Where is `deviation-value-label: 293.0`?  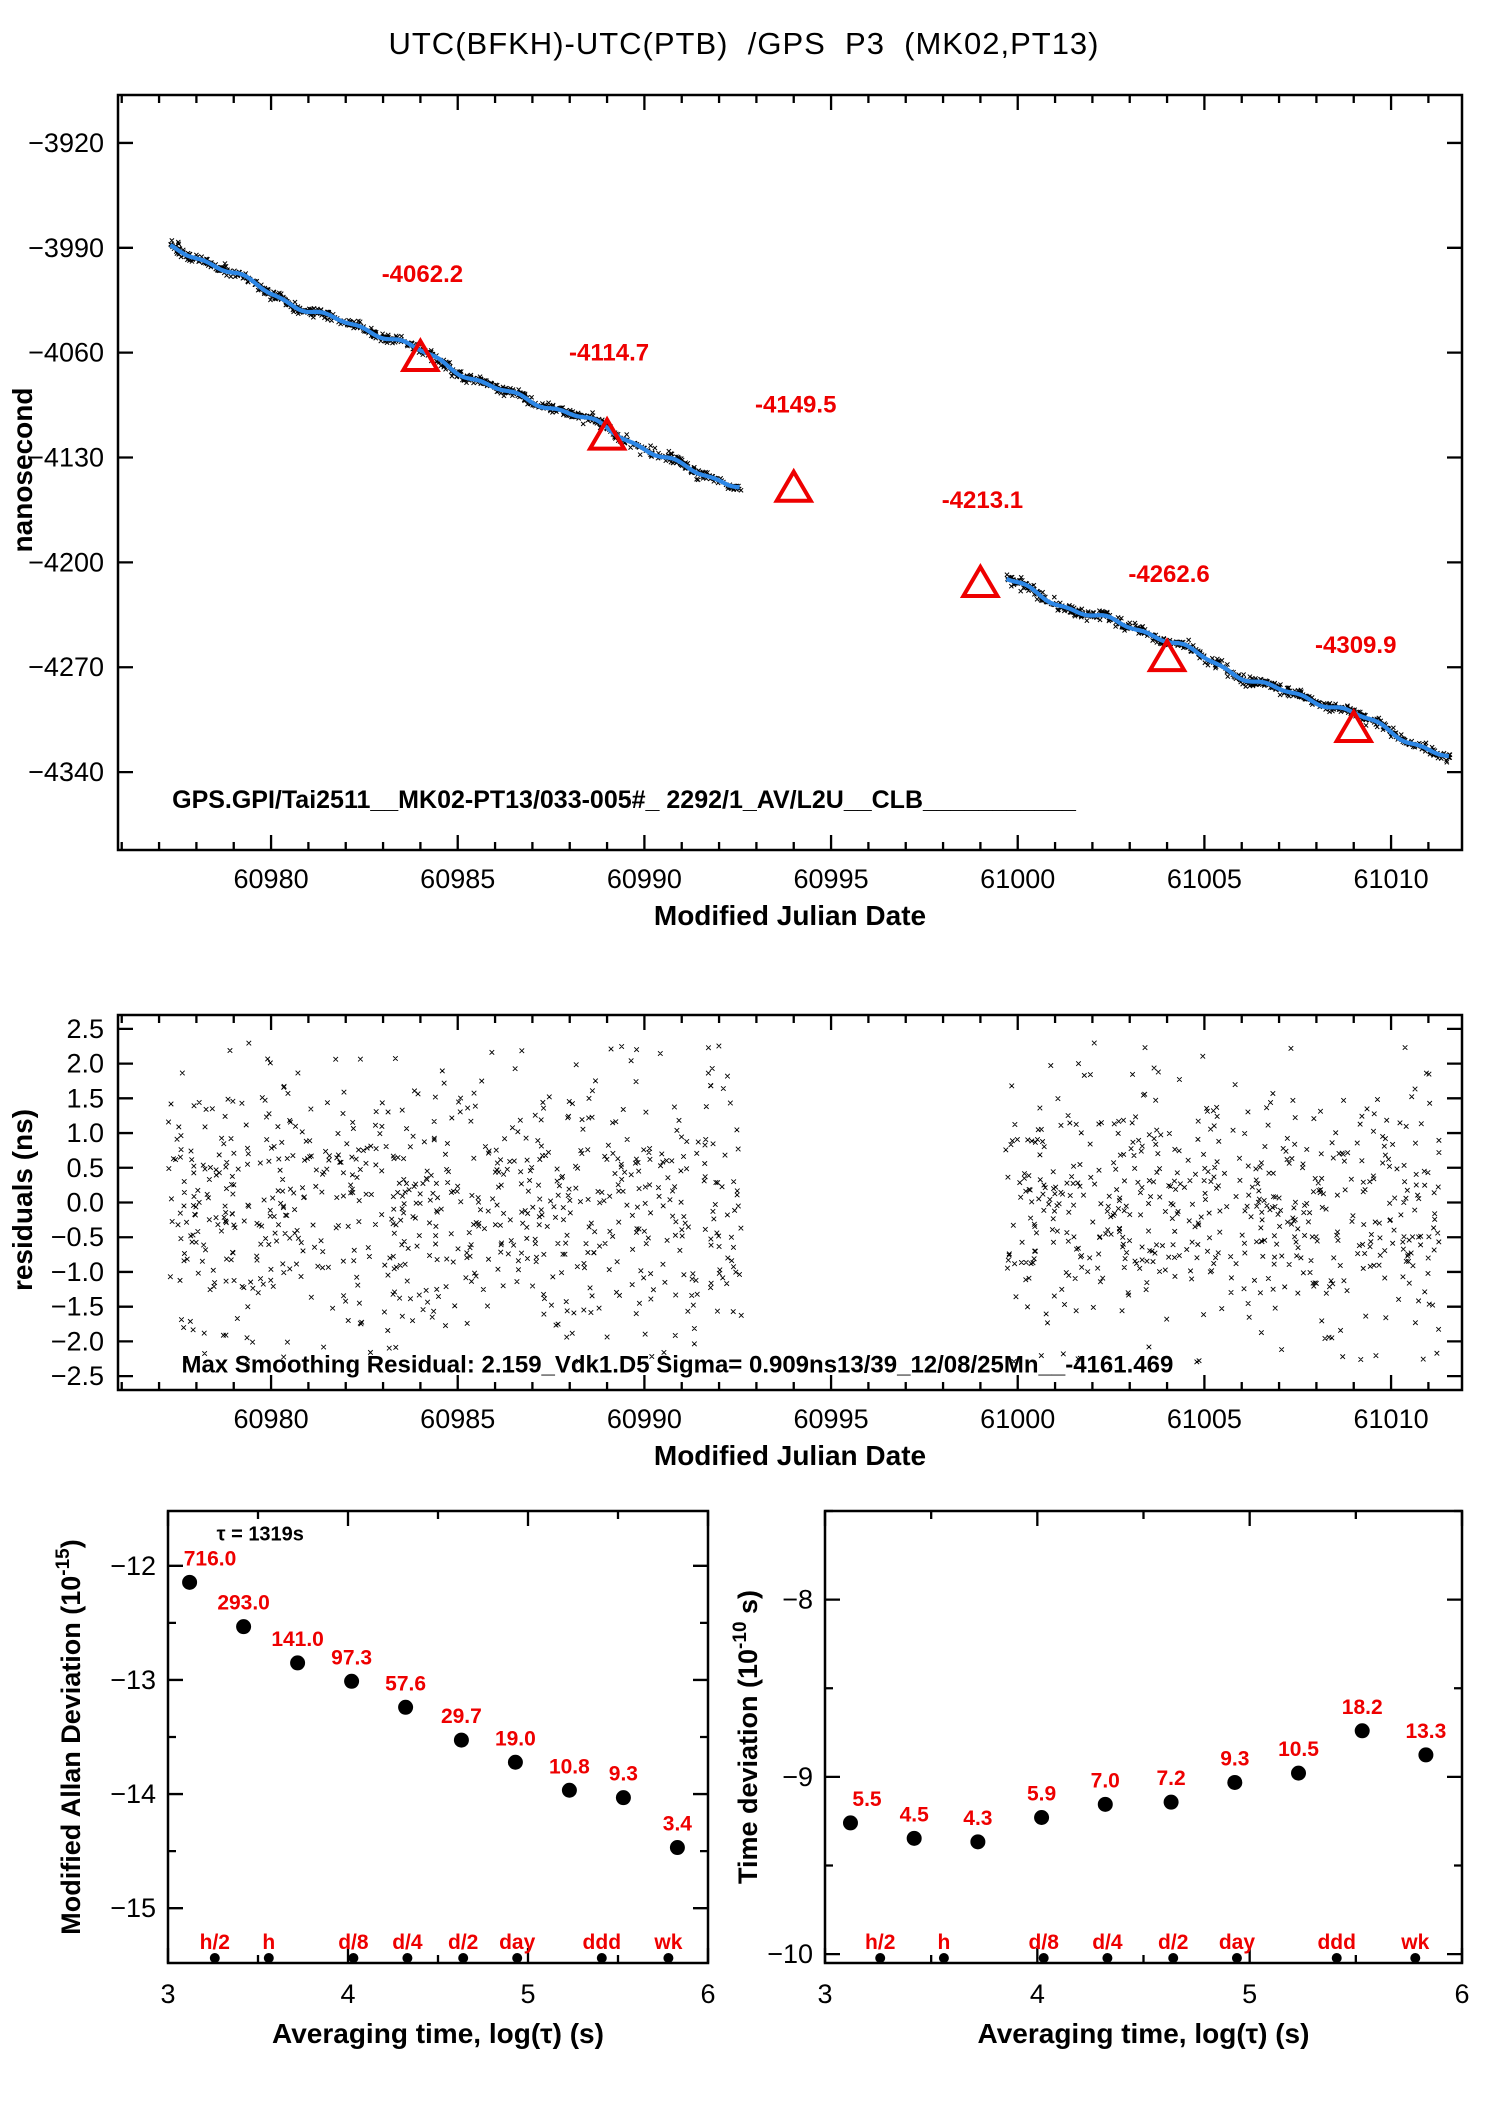
deviation-value-label: 293.0 is located at coordinates (243, 1603).